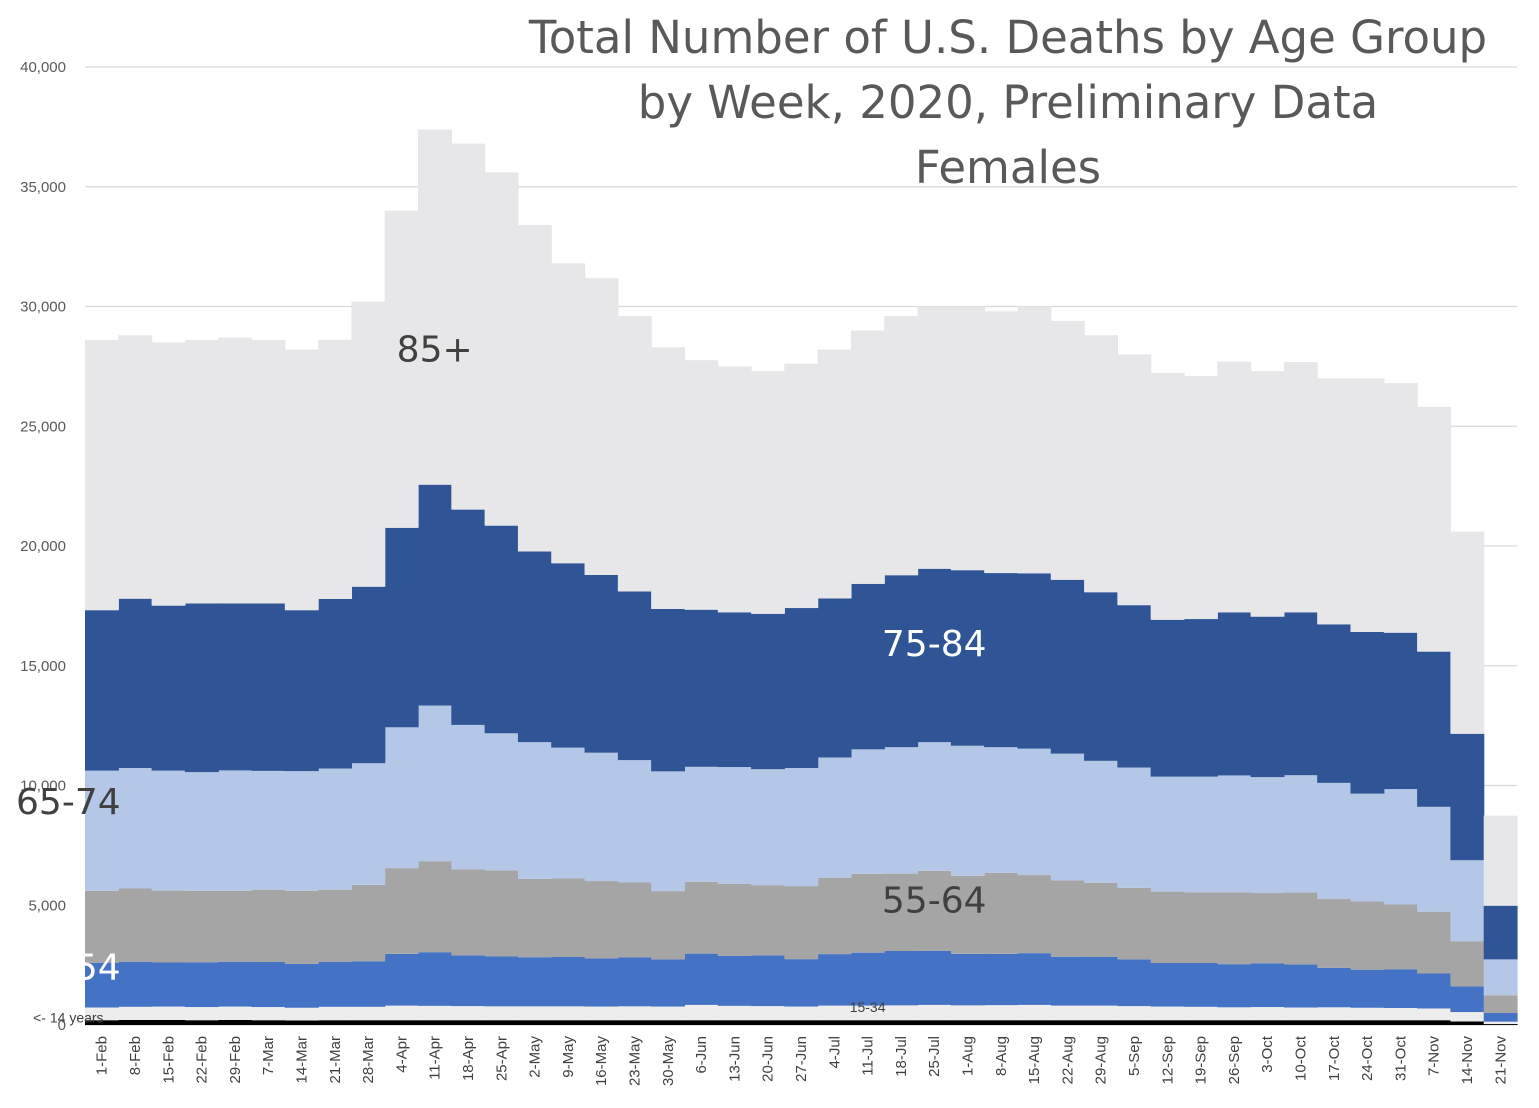 This screenshot has width=1539, height=1108. I want to click on x-tick-label: 29-Aug, so click(1101, 1060).